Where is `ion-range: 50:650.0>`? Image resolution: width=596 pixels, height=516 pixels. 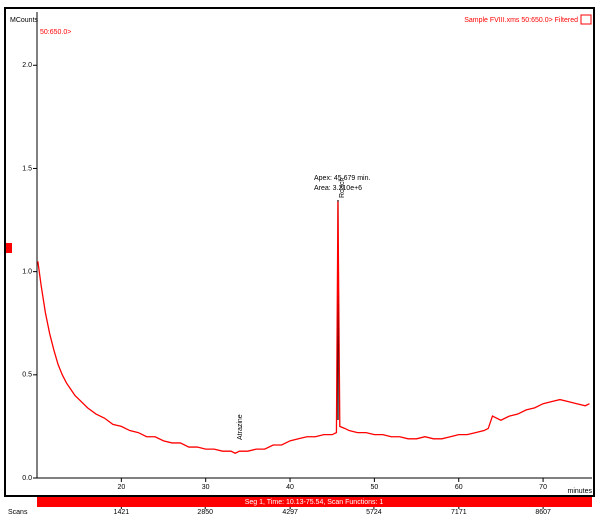
ion-range: 50:650.0> is located at coordinates (55, 32).